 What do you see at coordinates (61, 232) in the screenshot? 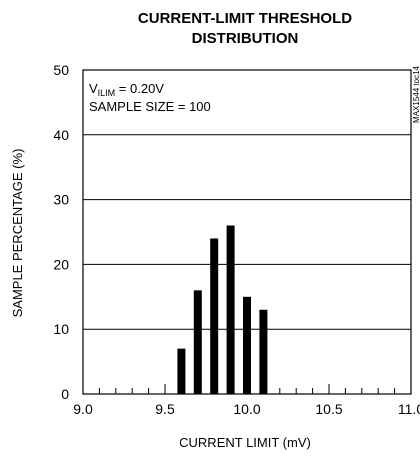
I see `y-axis: 0 10 20 30 40 50` at bounding box center [61, 232].